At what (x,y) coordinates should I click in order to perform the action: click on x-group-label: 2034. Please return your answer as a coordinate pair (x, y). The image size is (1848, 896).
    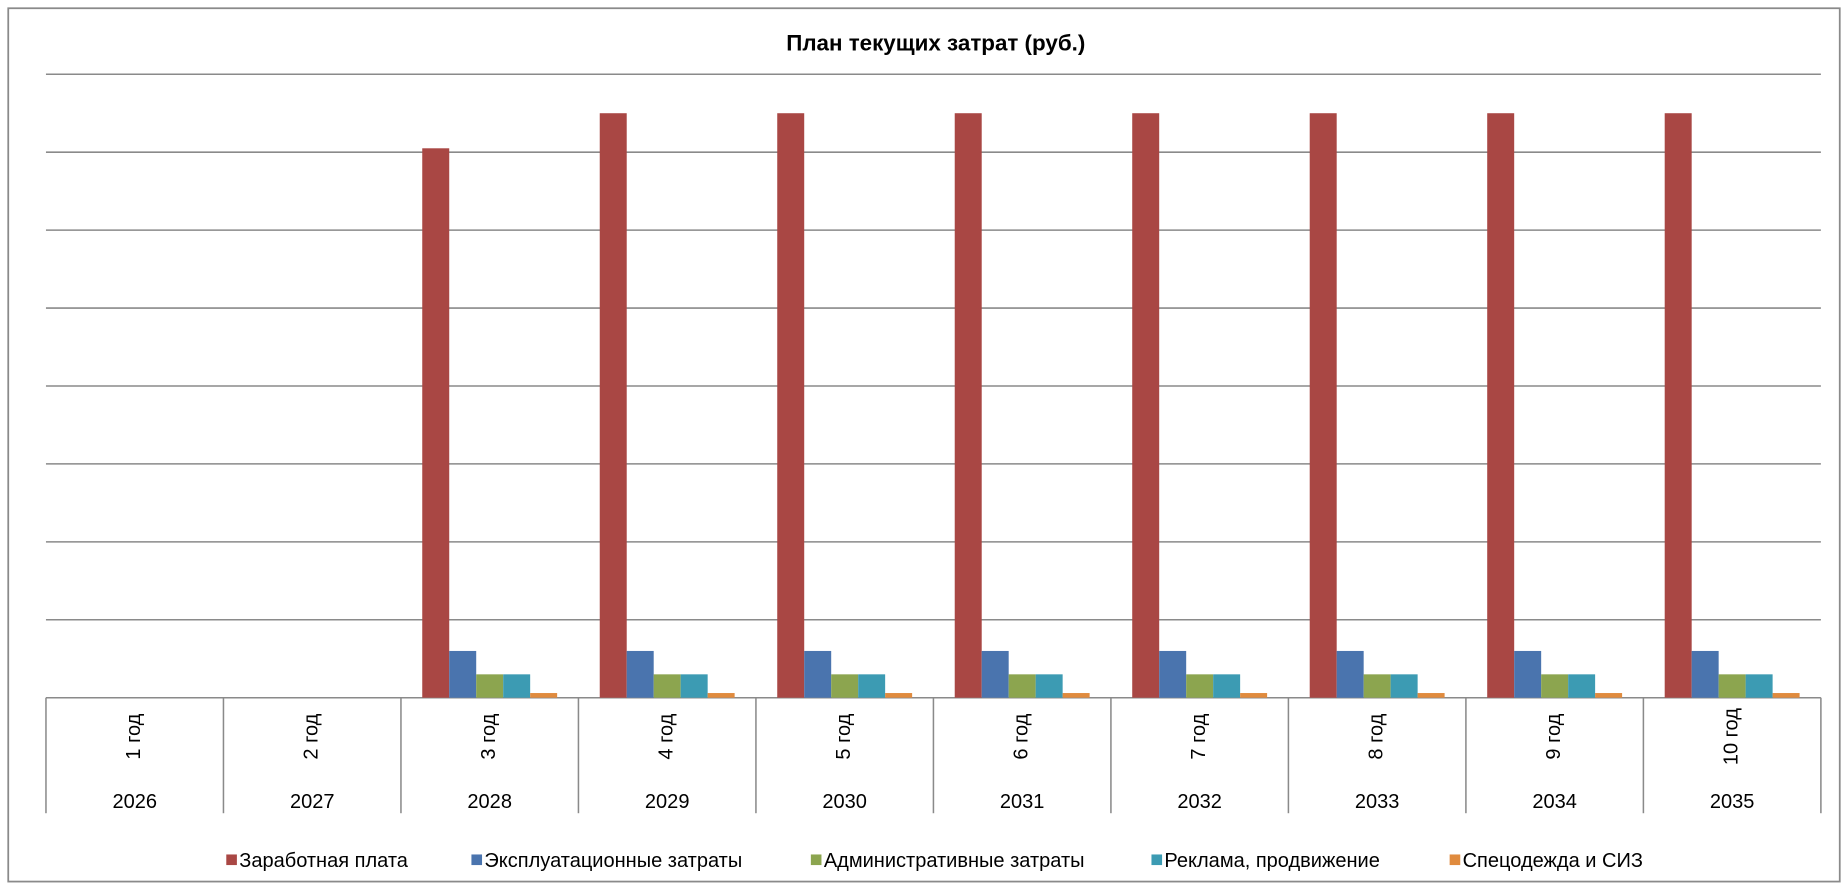
    Looking at the image, I should click on (1554, 802).